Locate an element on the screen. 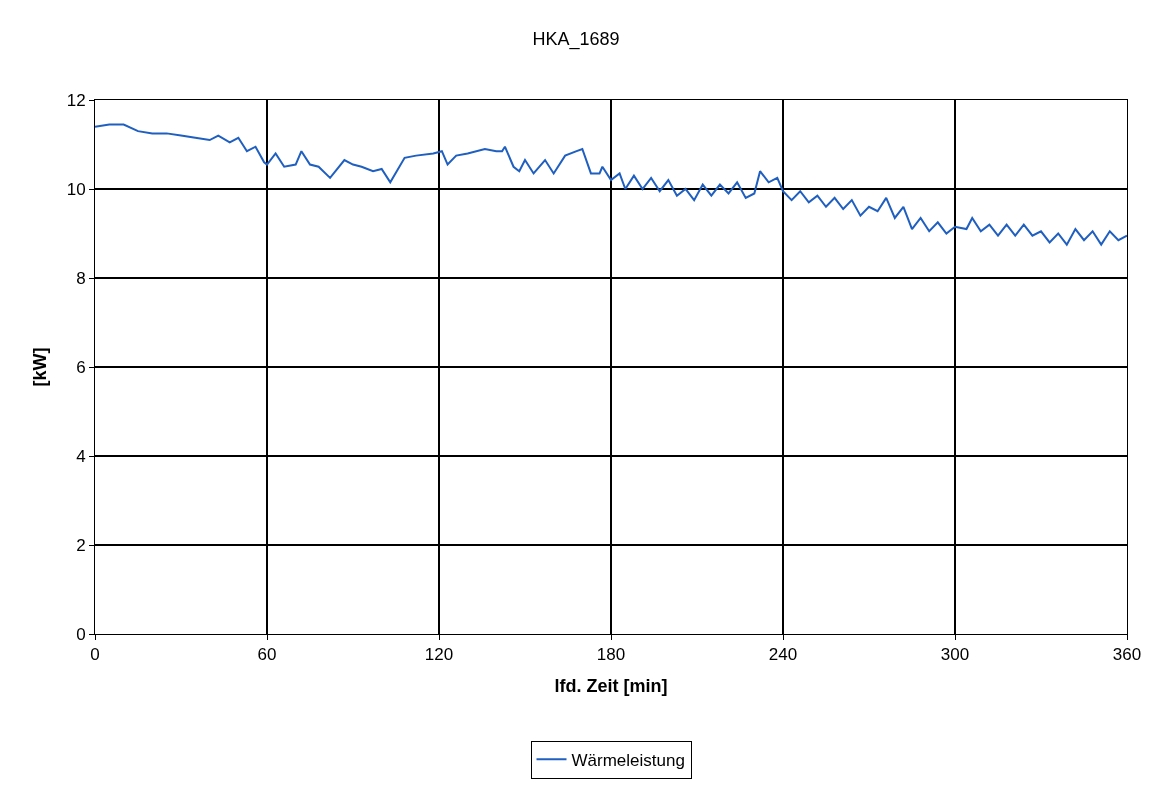 This screenshot has width=1152, height=799. legend-label: Wärmeleistung is located at coordinates (628, 760).